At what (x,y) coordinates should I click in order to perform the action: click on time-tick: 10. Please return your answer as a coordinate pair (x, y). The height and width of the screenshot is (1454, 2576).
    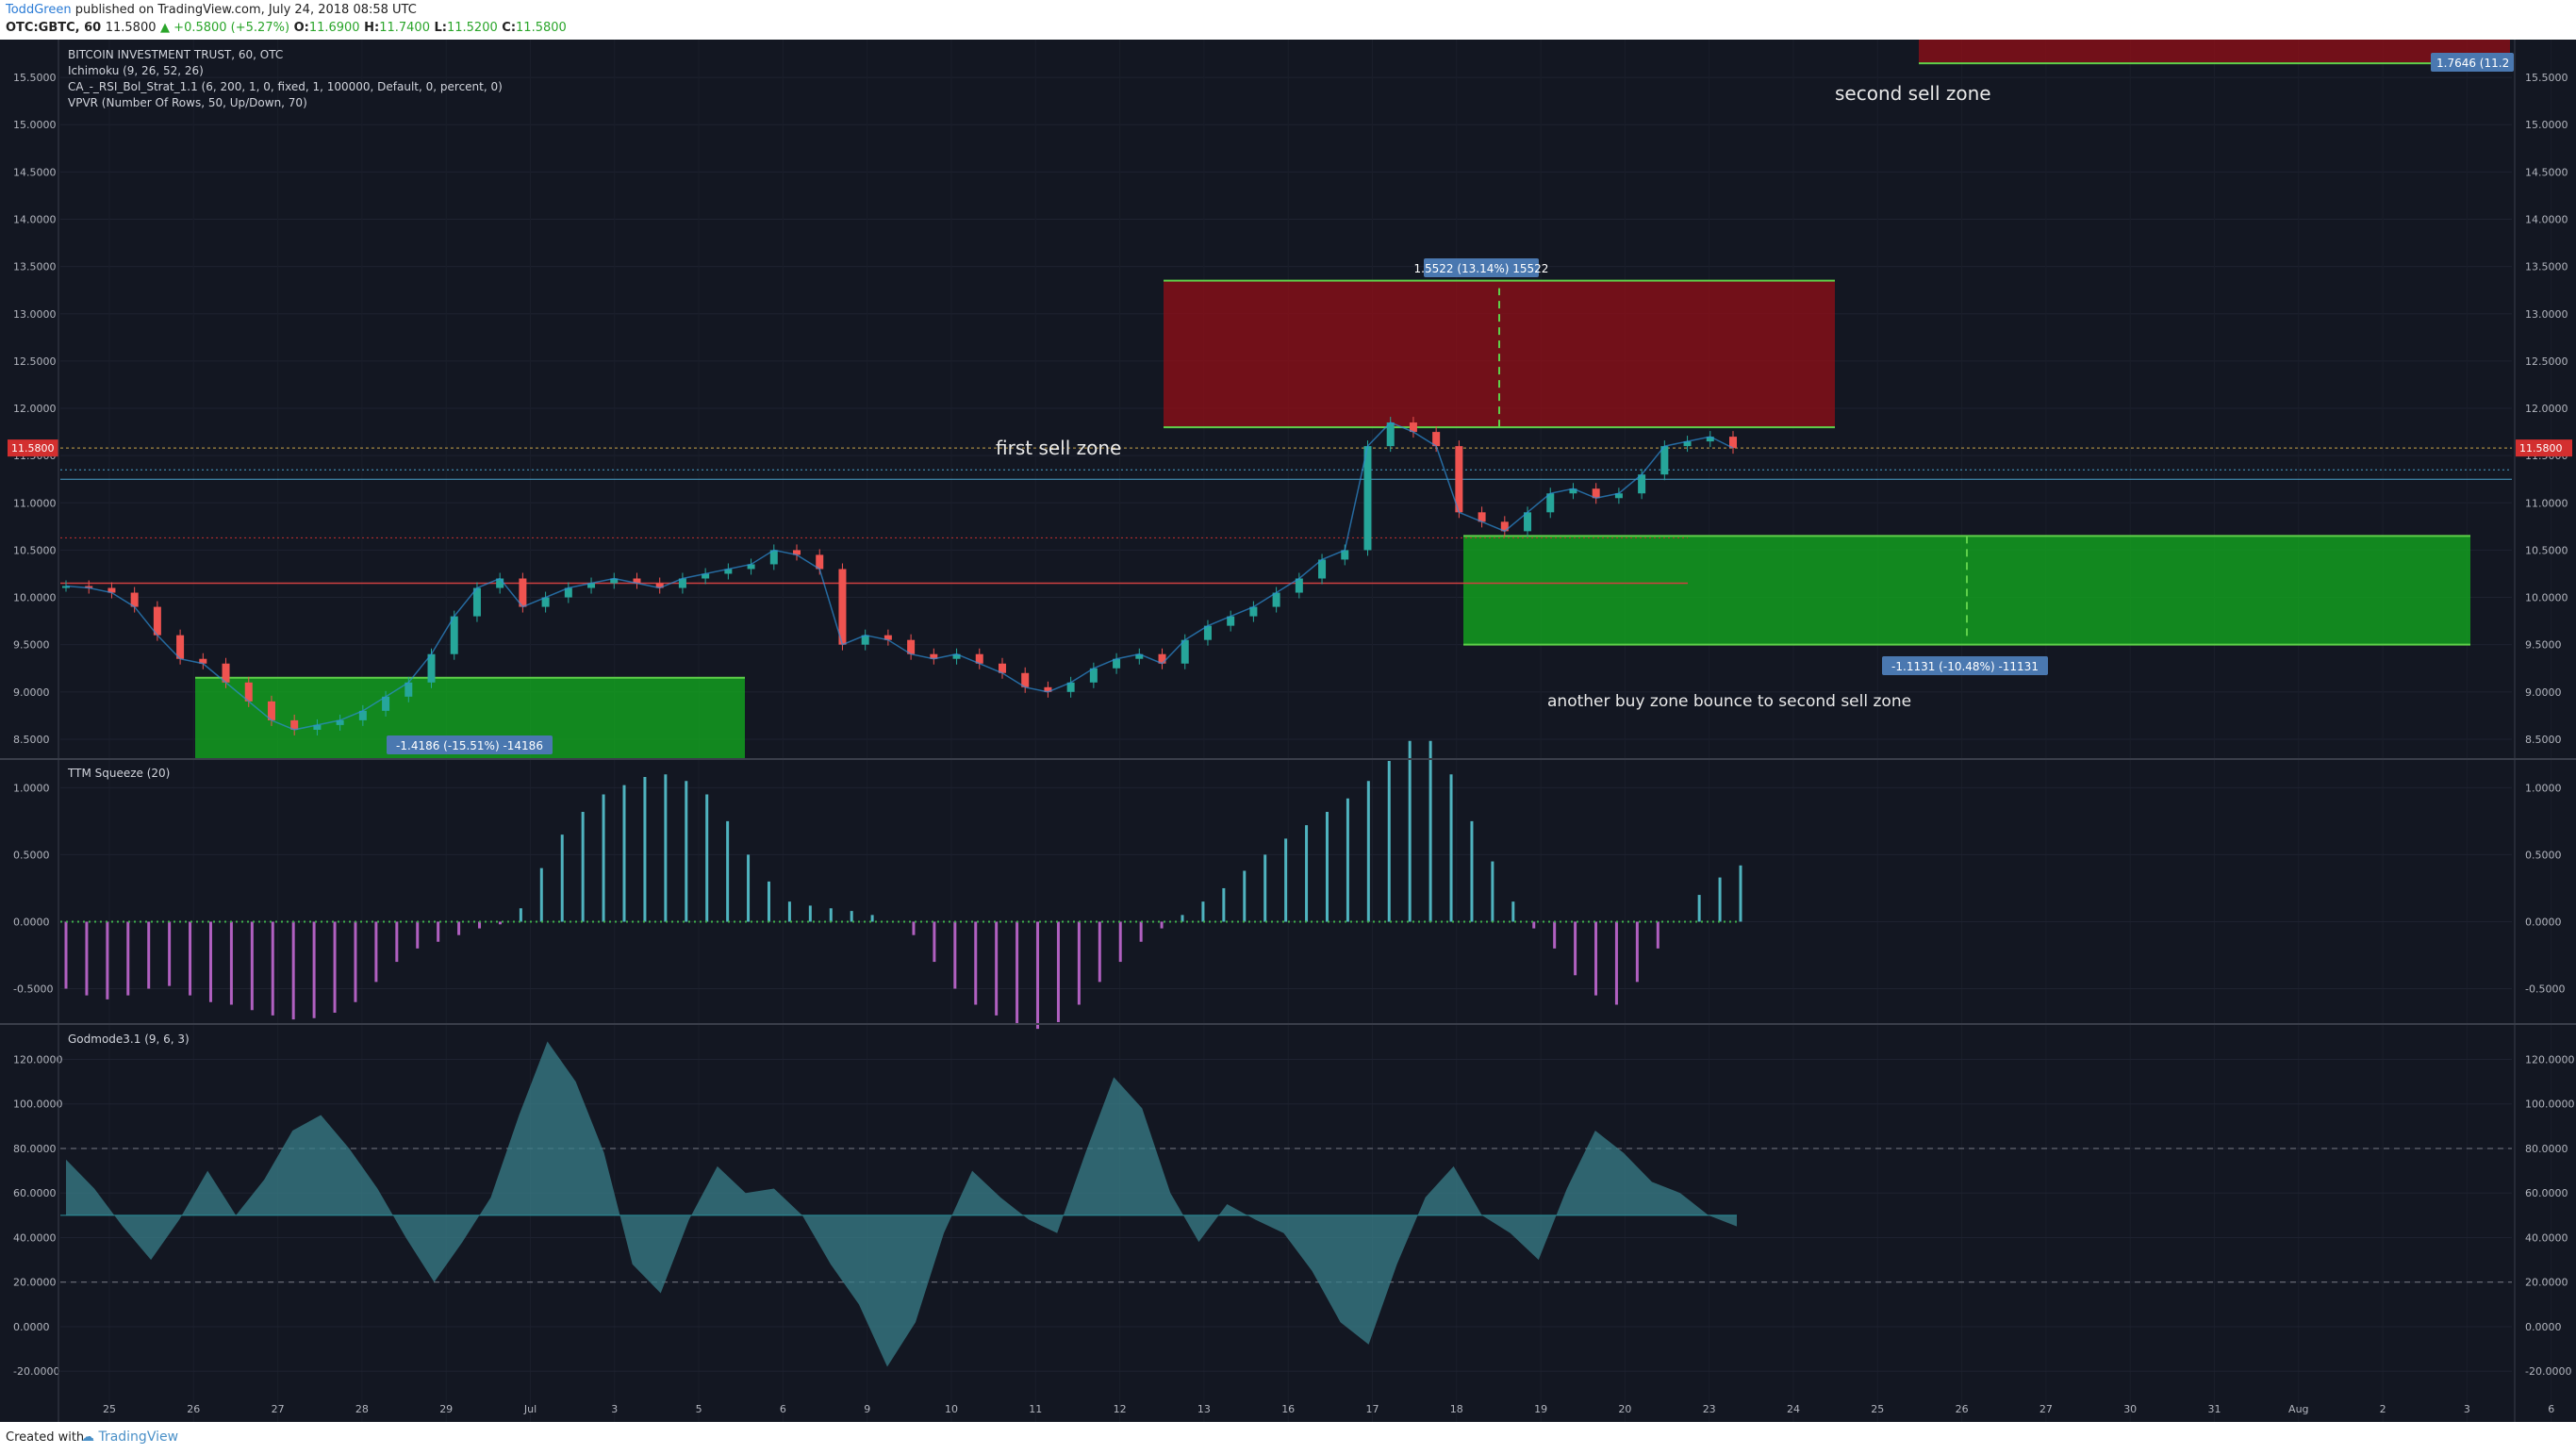
    Looking at the image, I should click on (951, 1409).